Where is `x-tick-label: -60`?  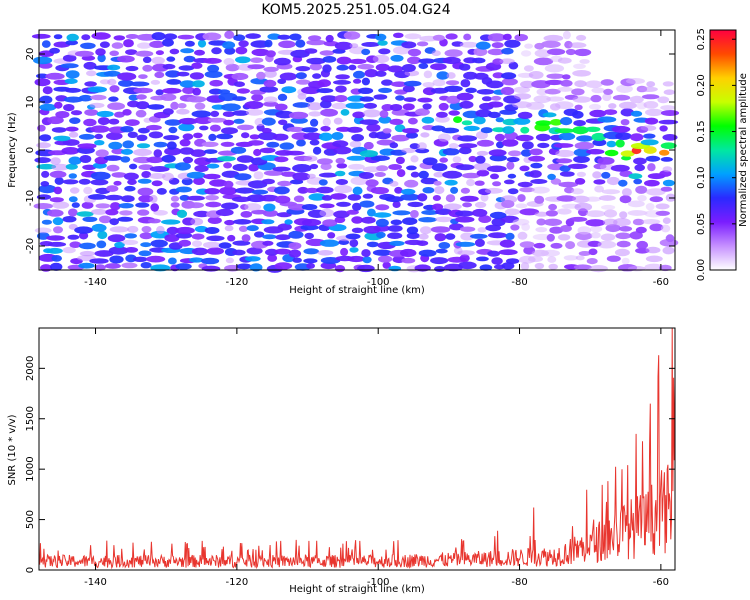 x-tick-label: -60 is located at coordinates (661, 582).